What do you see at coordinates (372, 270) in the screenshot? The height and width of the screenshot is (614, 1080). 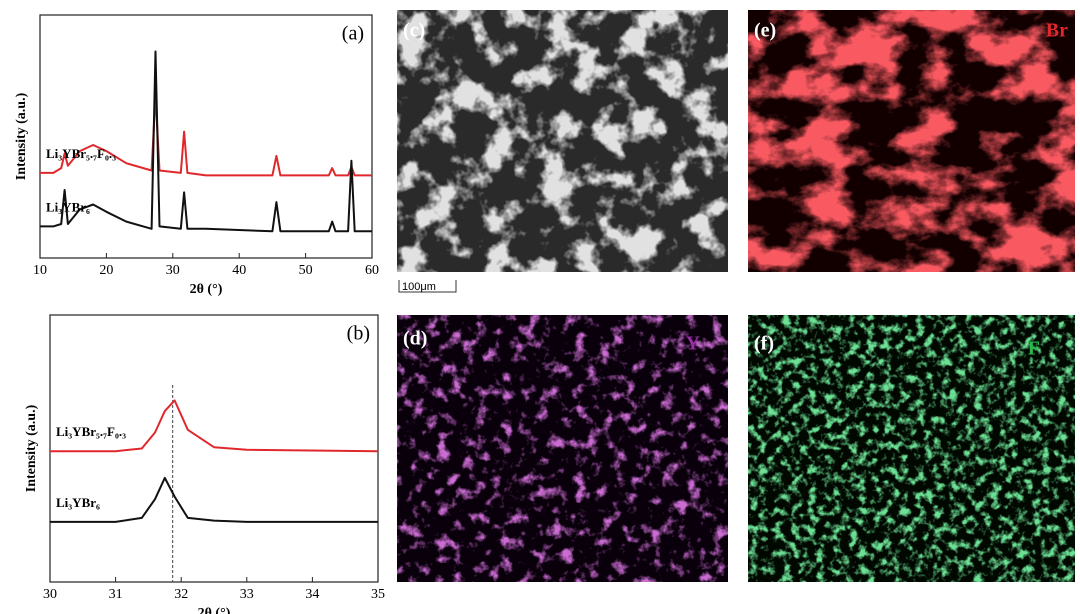 I see `x-tick-label: 60` at bounding box center [372, 270].